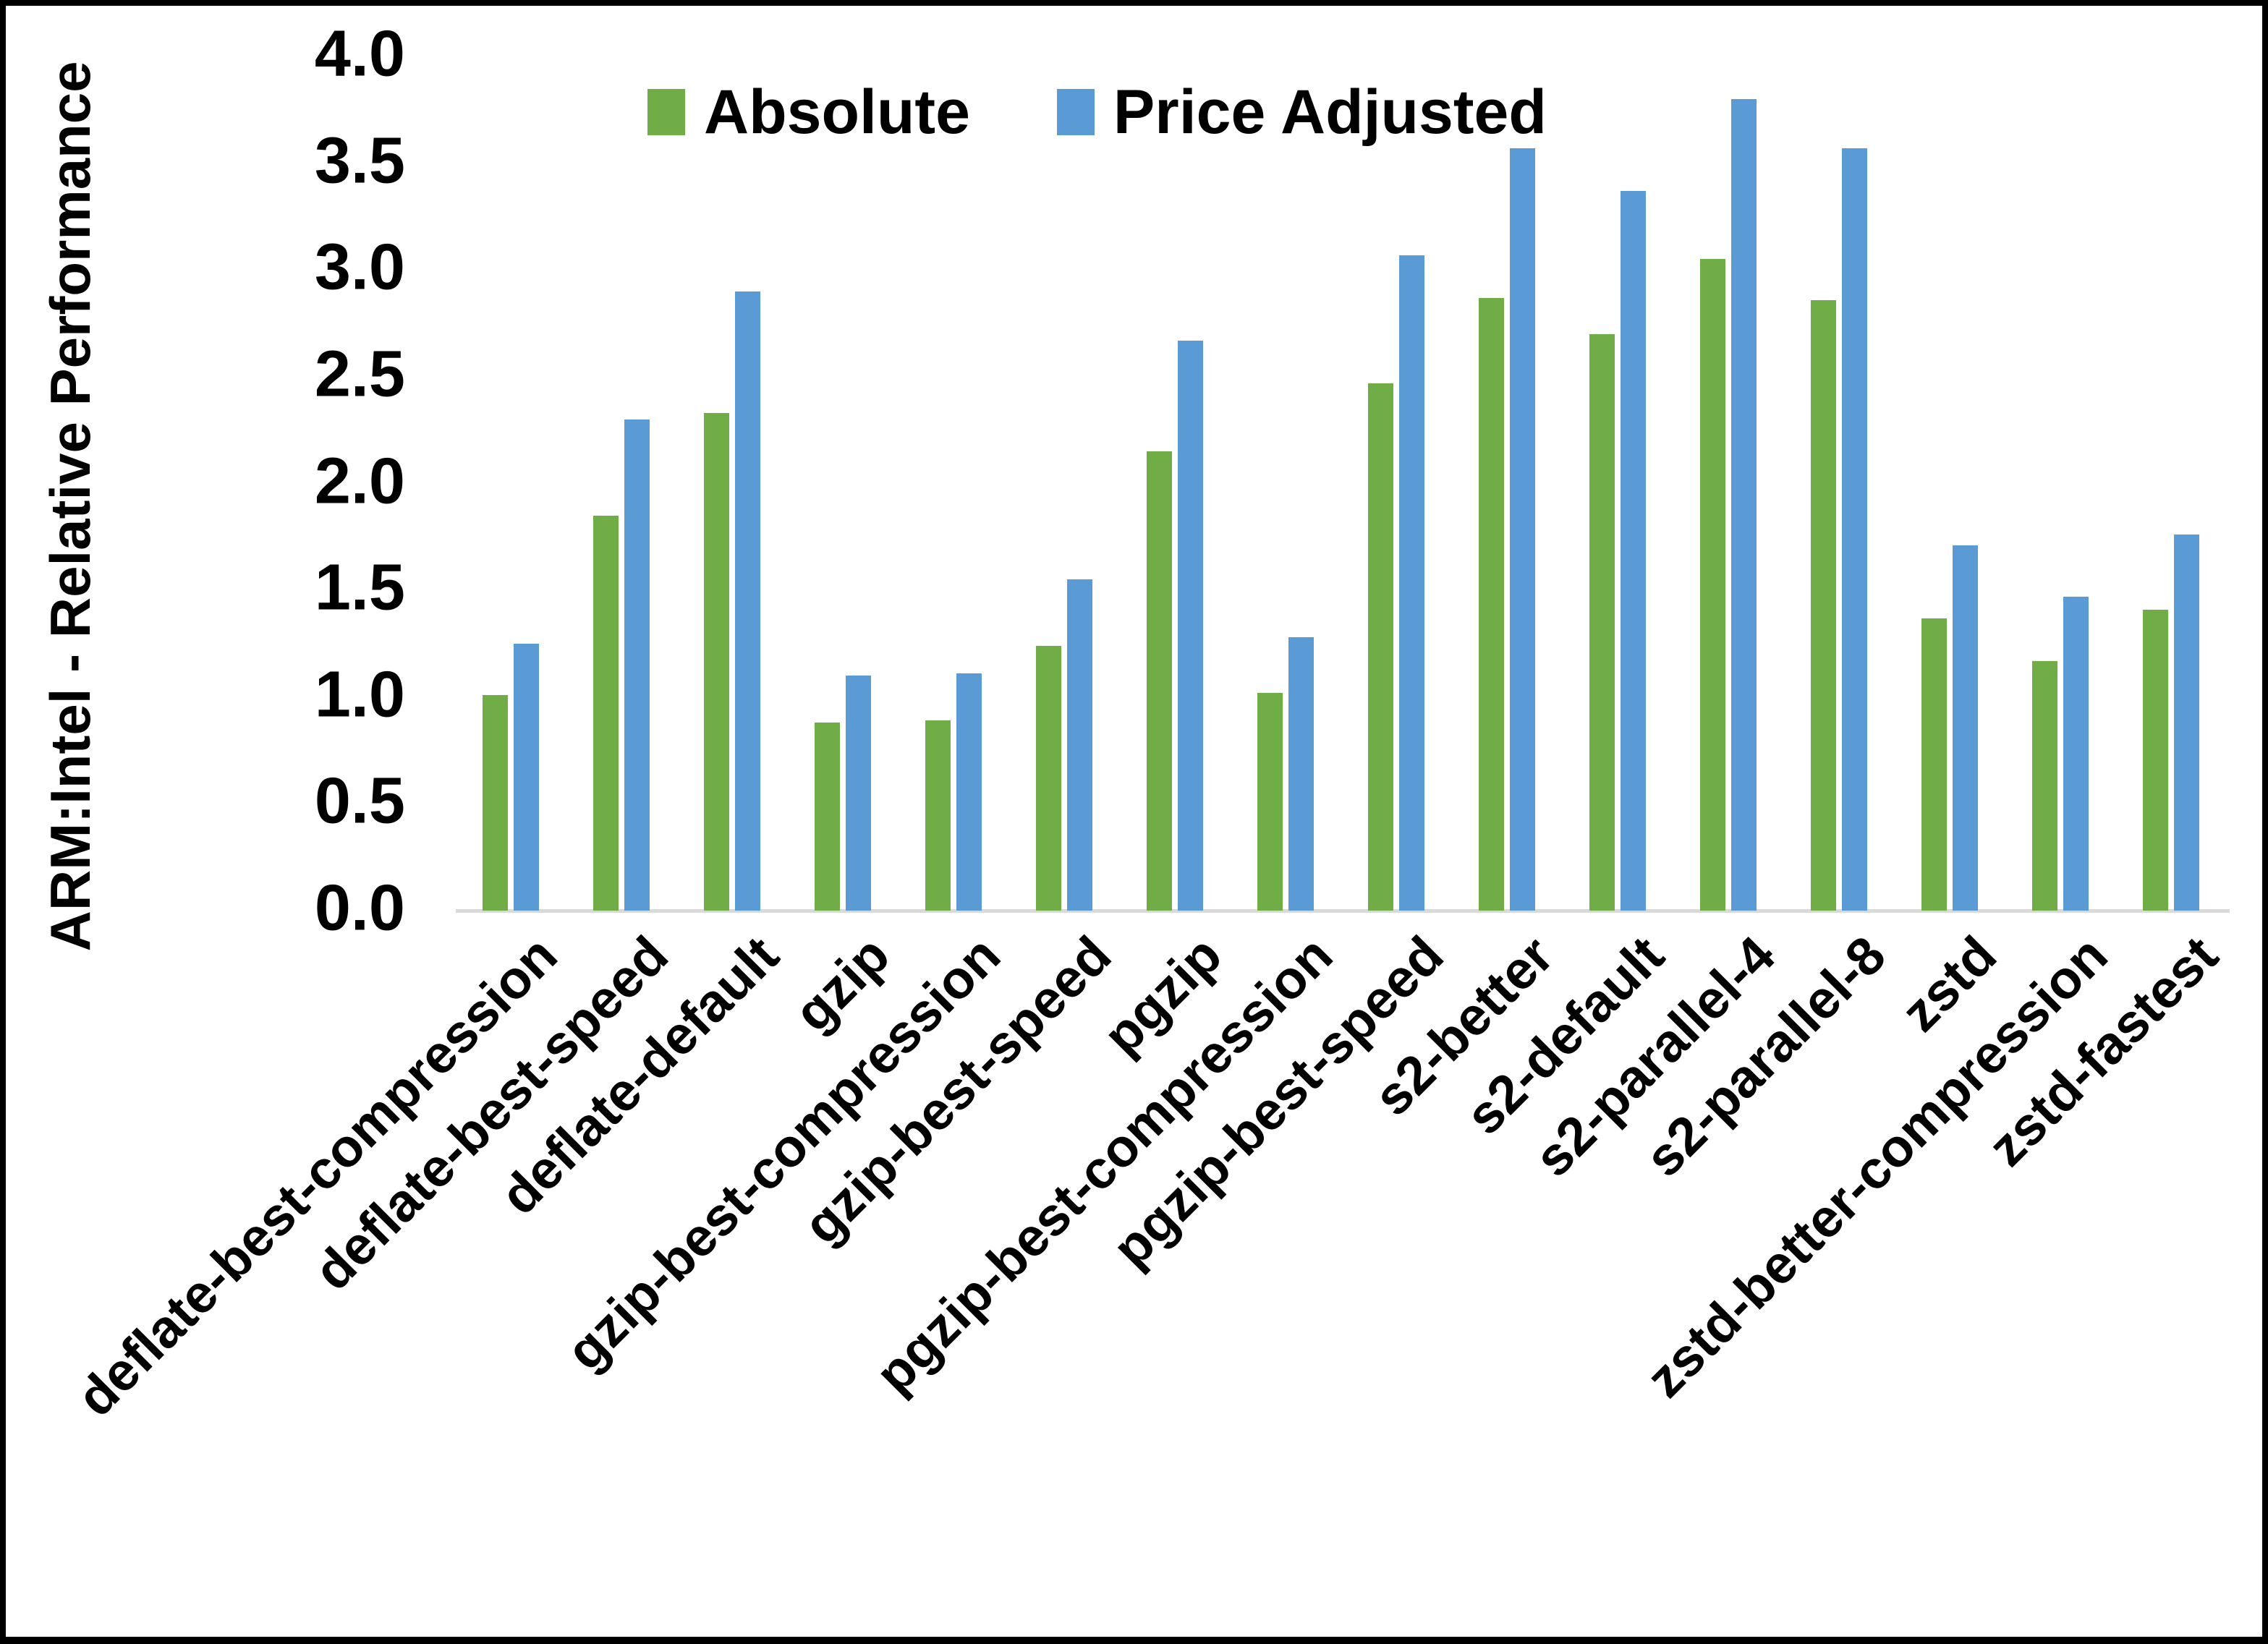 The height and width of the screenshot is (1644, 2268). What do you see at coordinates (3, 822) in the screenshot?
I see `frame-border-left` at bounding box center [3, 822].